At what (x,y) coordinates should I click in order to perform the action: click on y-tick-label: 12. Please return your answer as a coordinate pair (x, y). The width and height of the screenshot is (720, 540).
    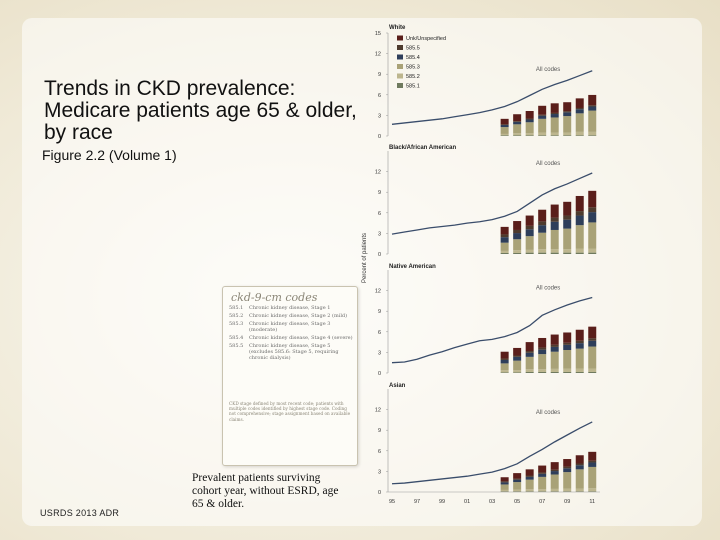
    Looking at the image, I should click on (378, 292).